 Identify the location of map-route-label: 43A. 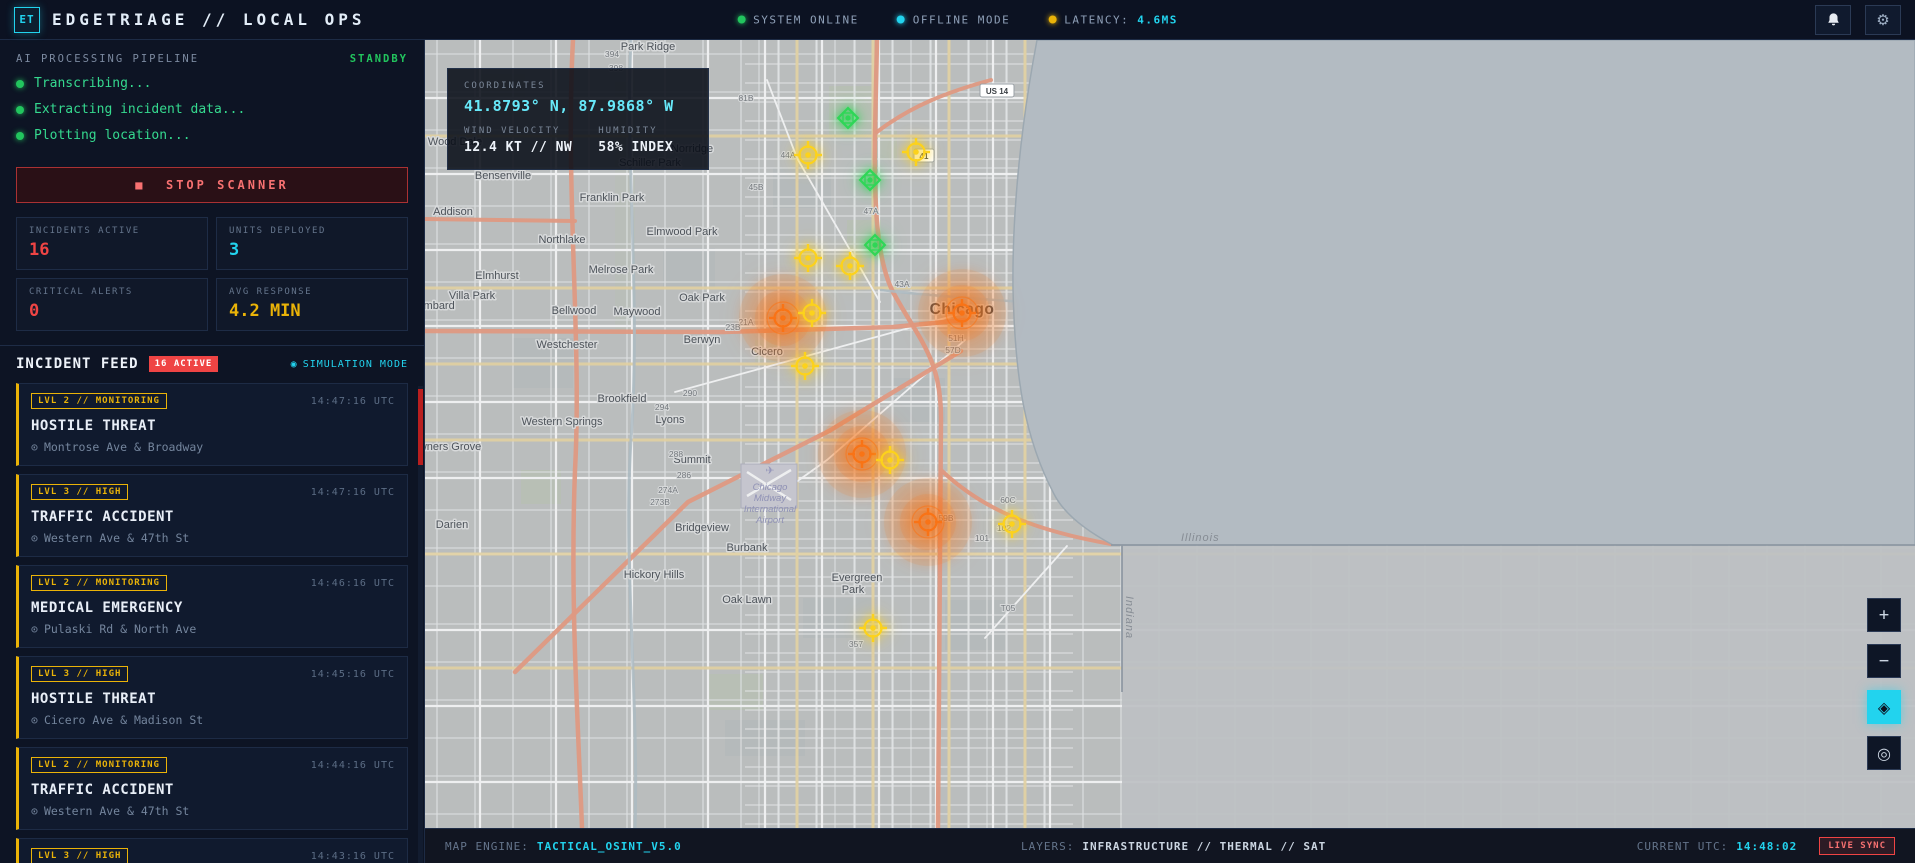
(901, 284).